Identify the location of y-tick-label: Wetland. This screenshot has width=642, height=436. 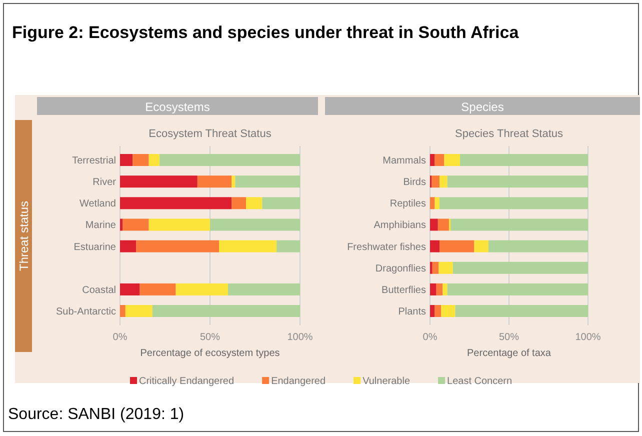
(97, 204).